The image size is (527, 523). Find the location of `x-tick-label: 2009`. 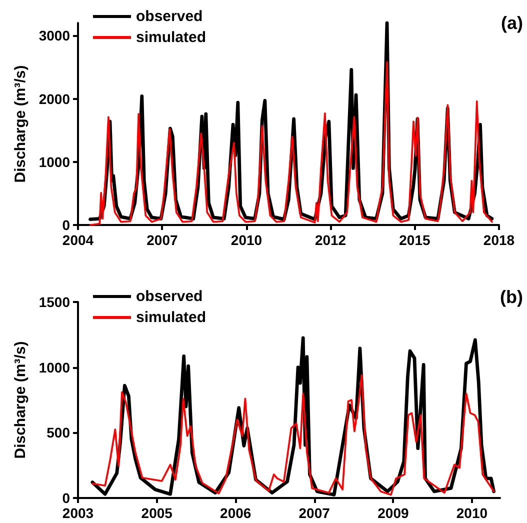

x-tick-label: 2009 is located at coordinates (394, 513).